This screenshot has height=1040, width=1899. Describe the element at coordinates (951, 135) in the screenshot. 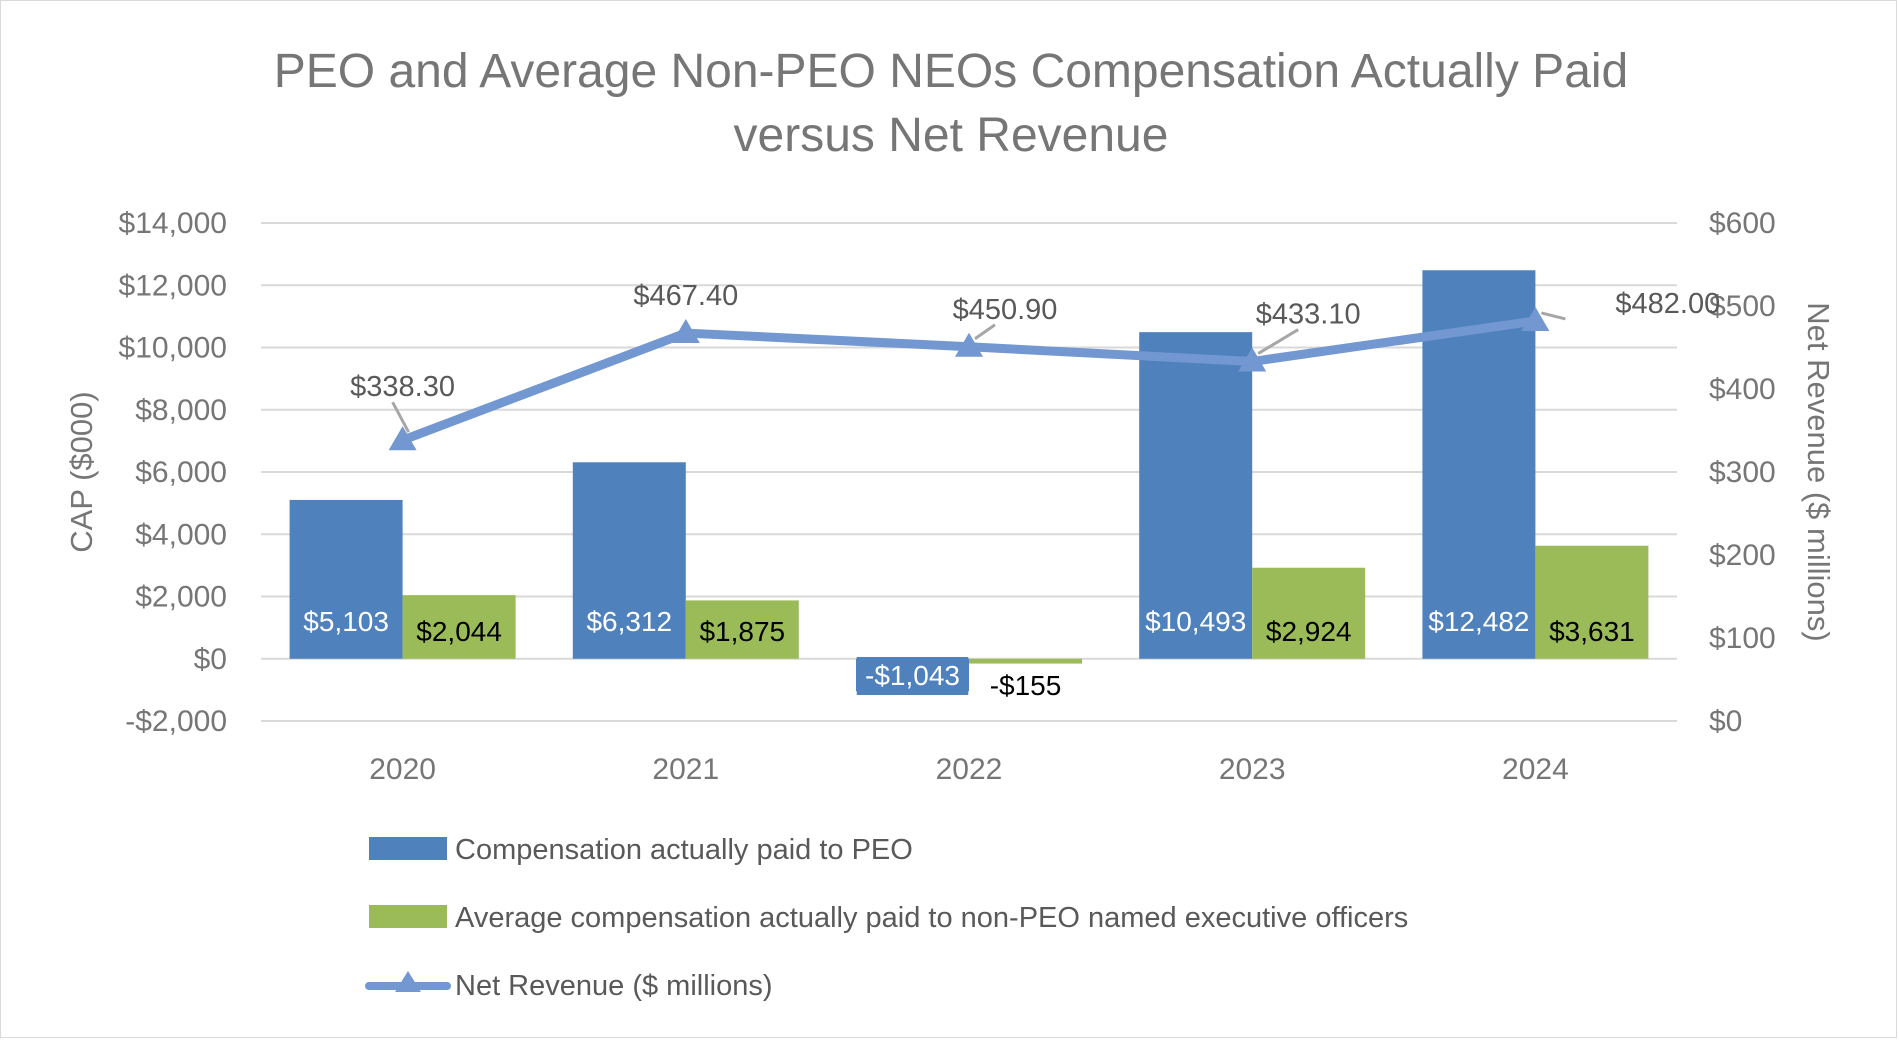

I see `chart-title-line-2: versus Net Revenue` at that location.